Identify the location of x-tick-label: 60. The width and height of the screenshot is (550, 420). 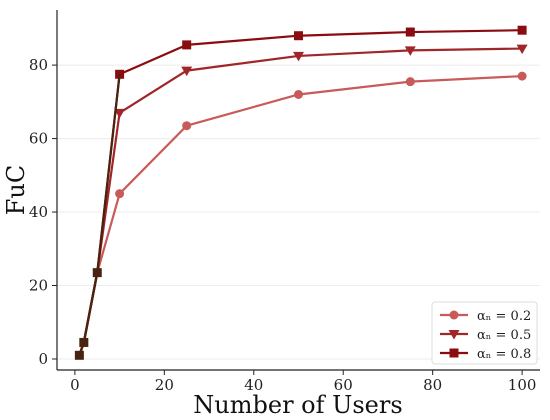
(343, 385).